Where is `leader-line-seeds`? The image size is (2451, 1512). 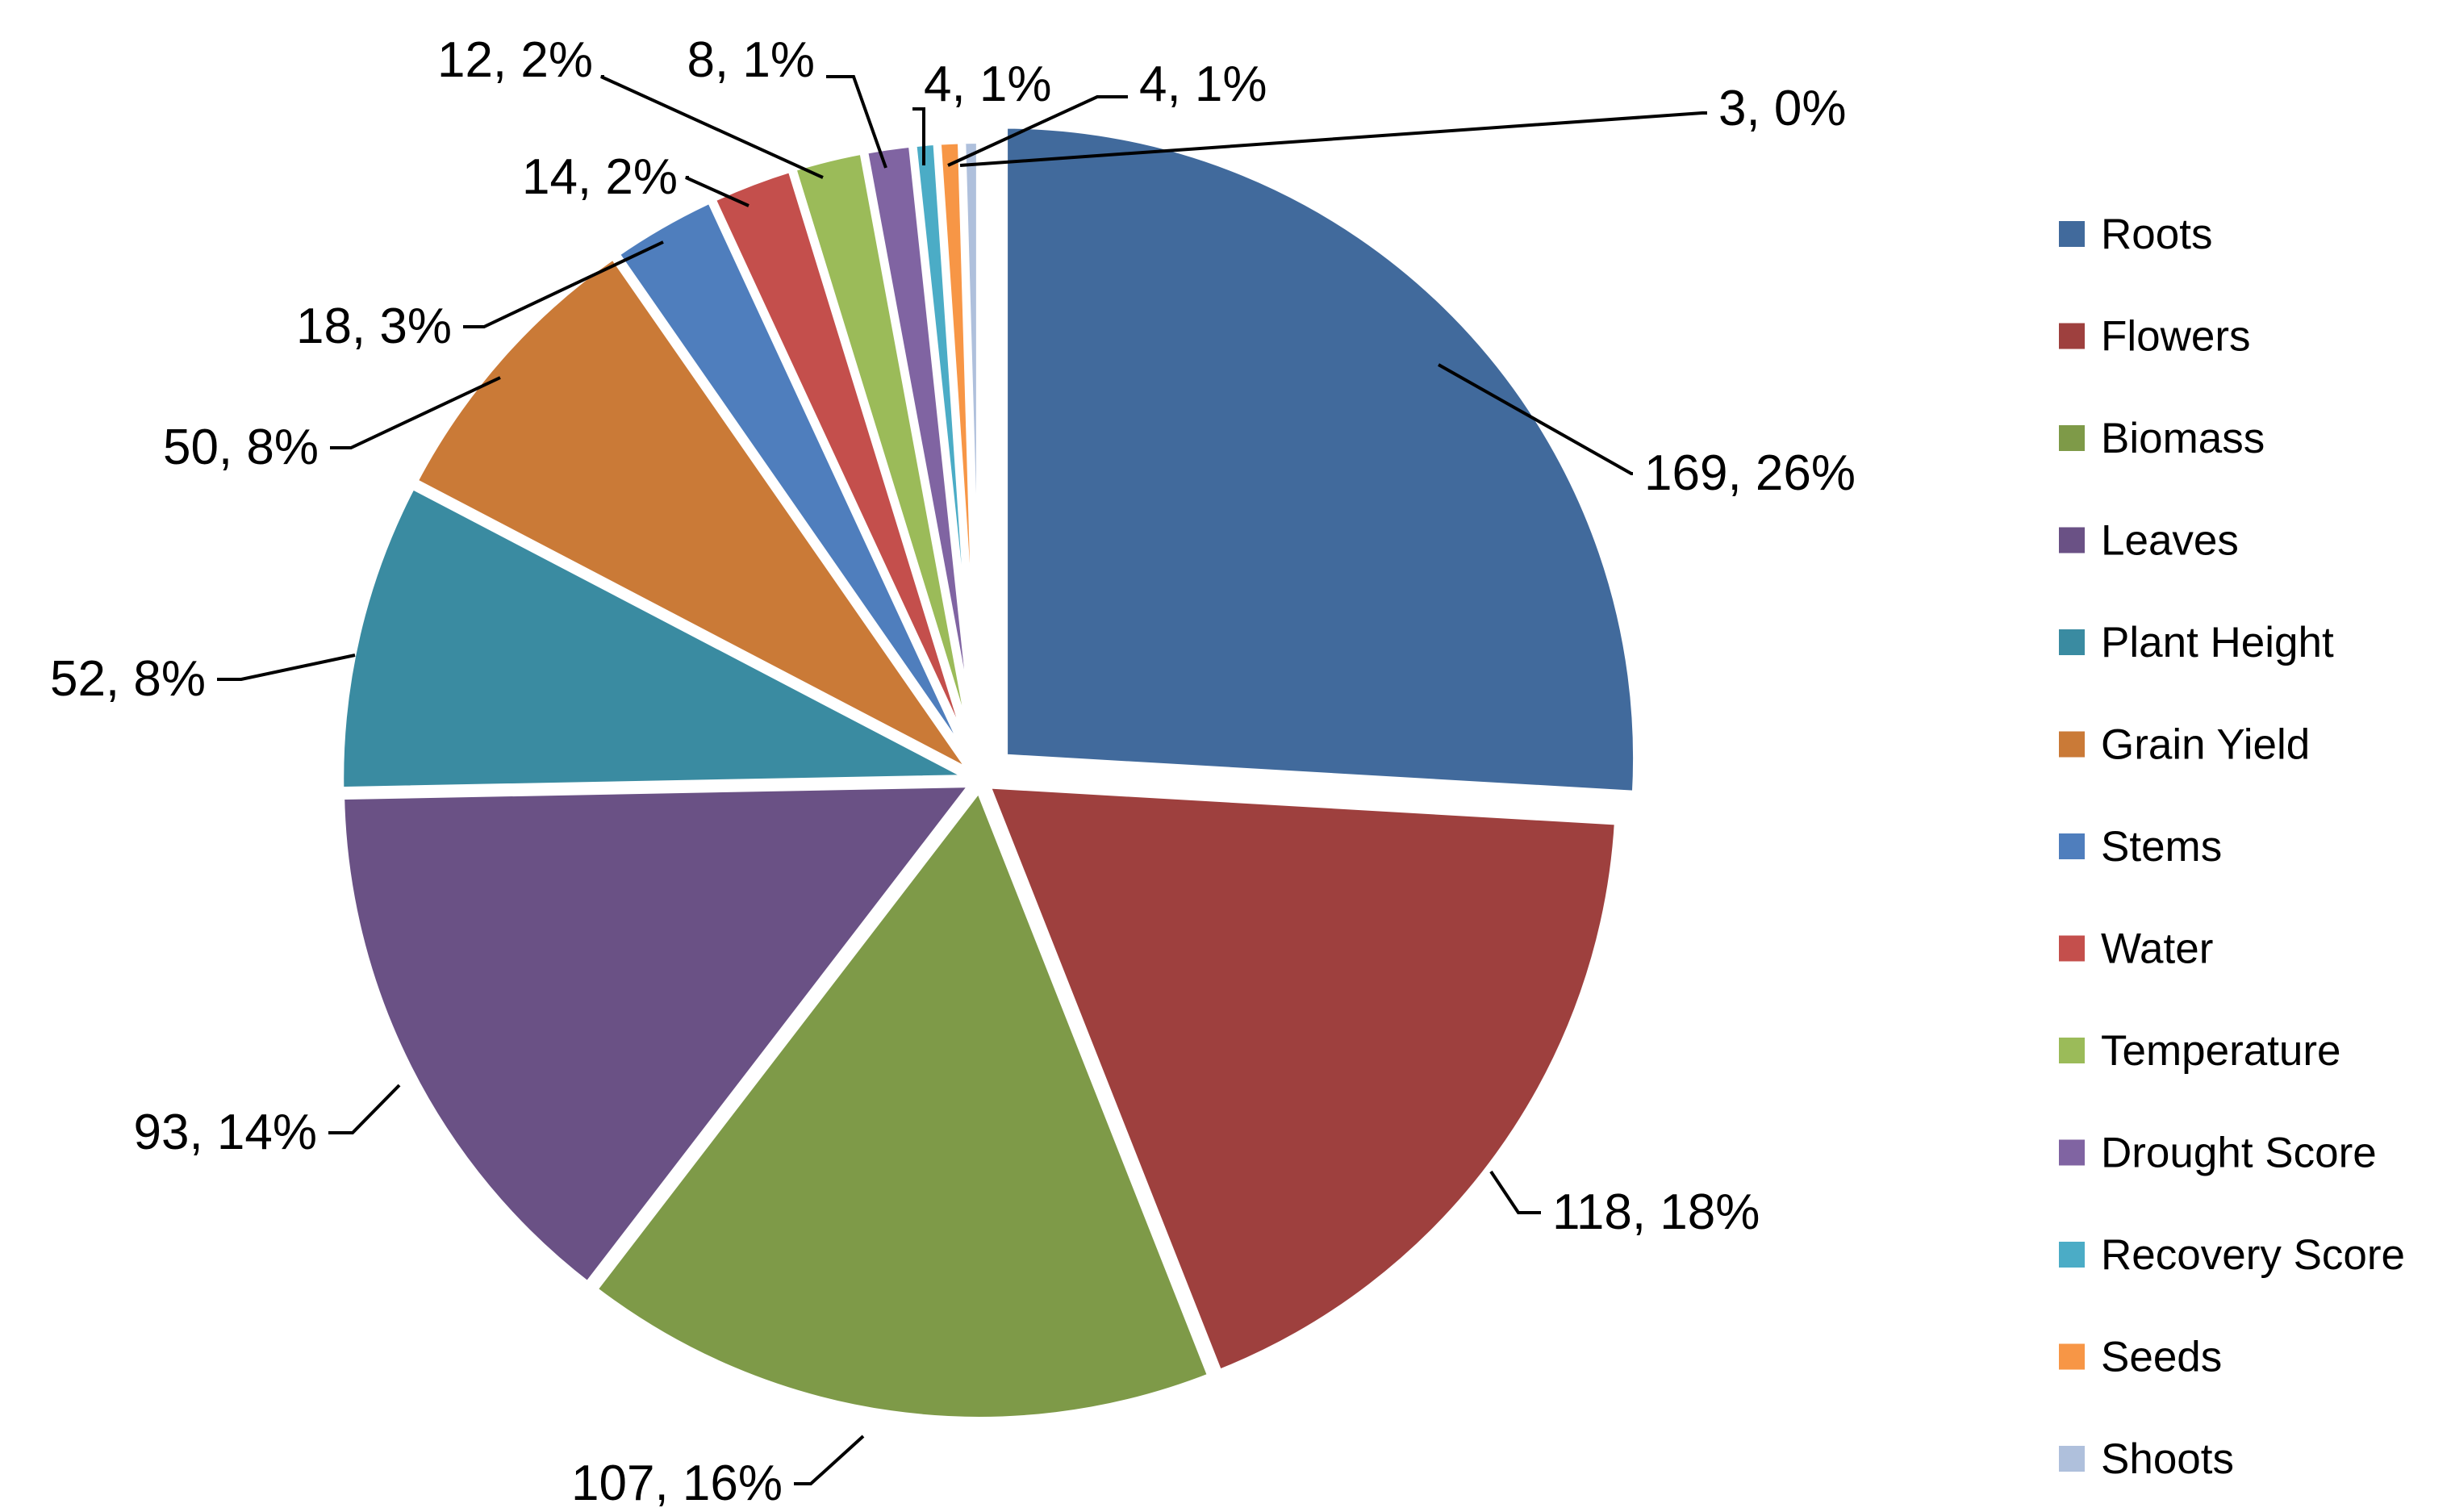 leader-line-seeds is located at coordinates (1037, 131).